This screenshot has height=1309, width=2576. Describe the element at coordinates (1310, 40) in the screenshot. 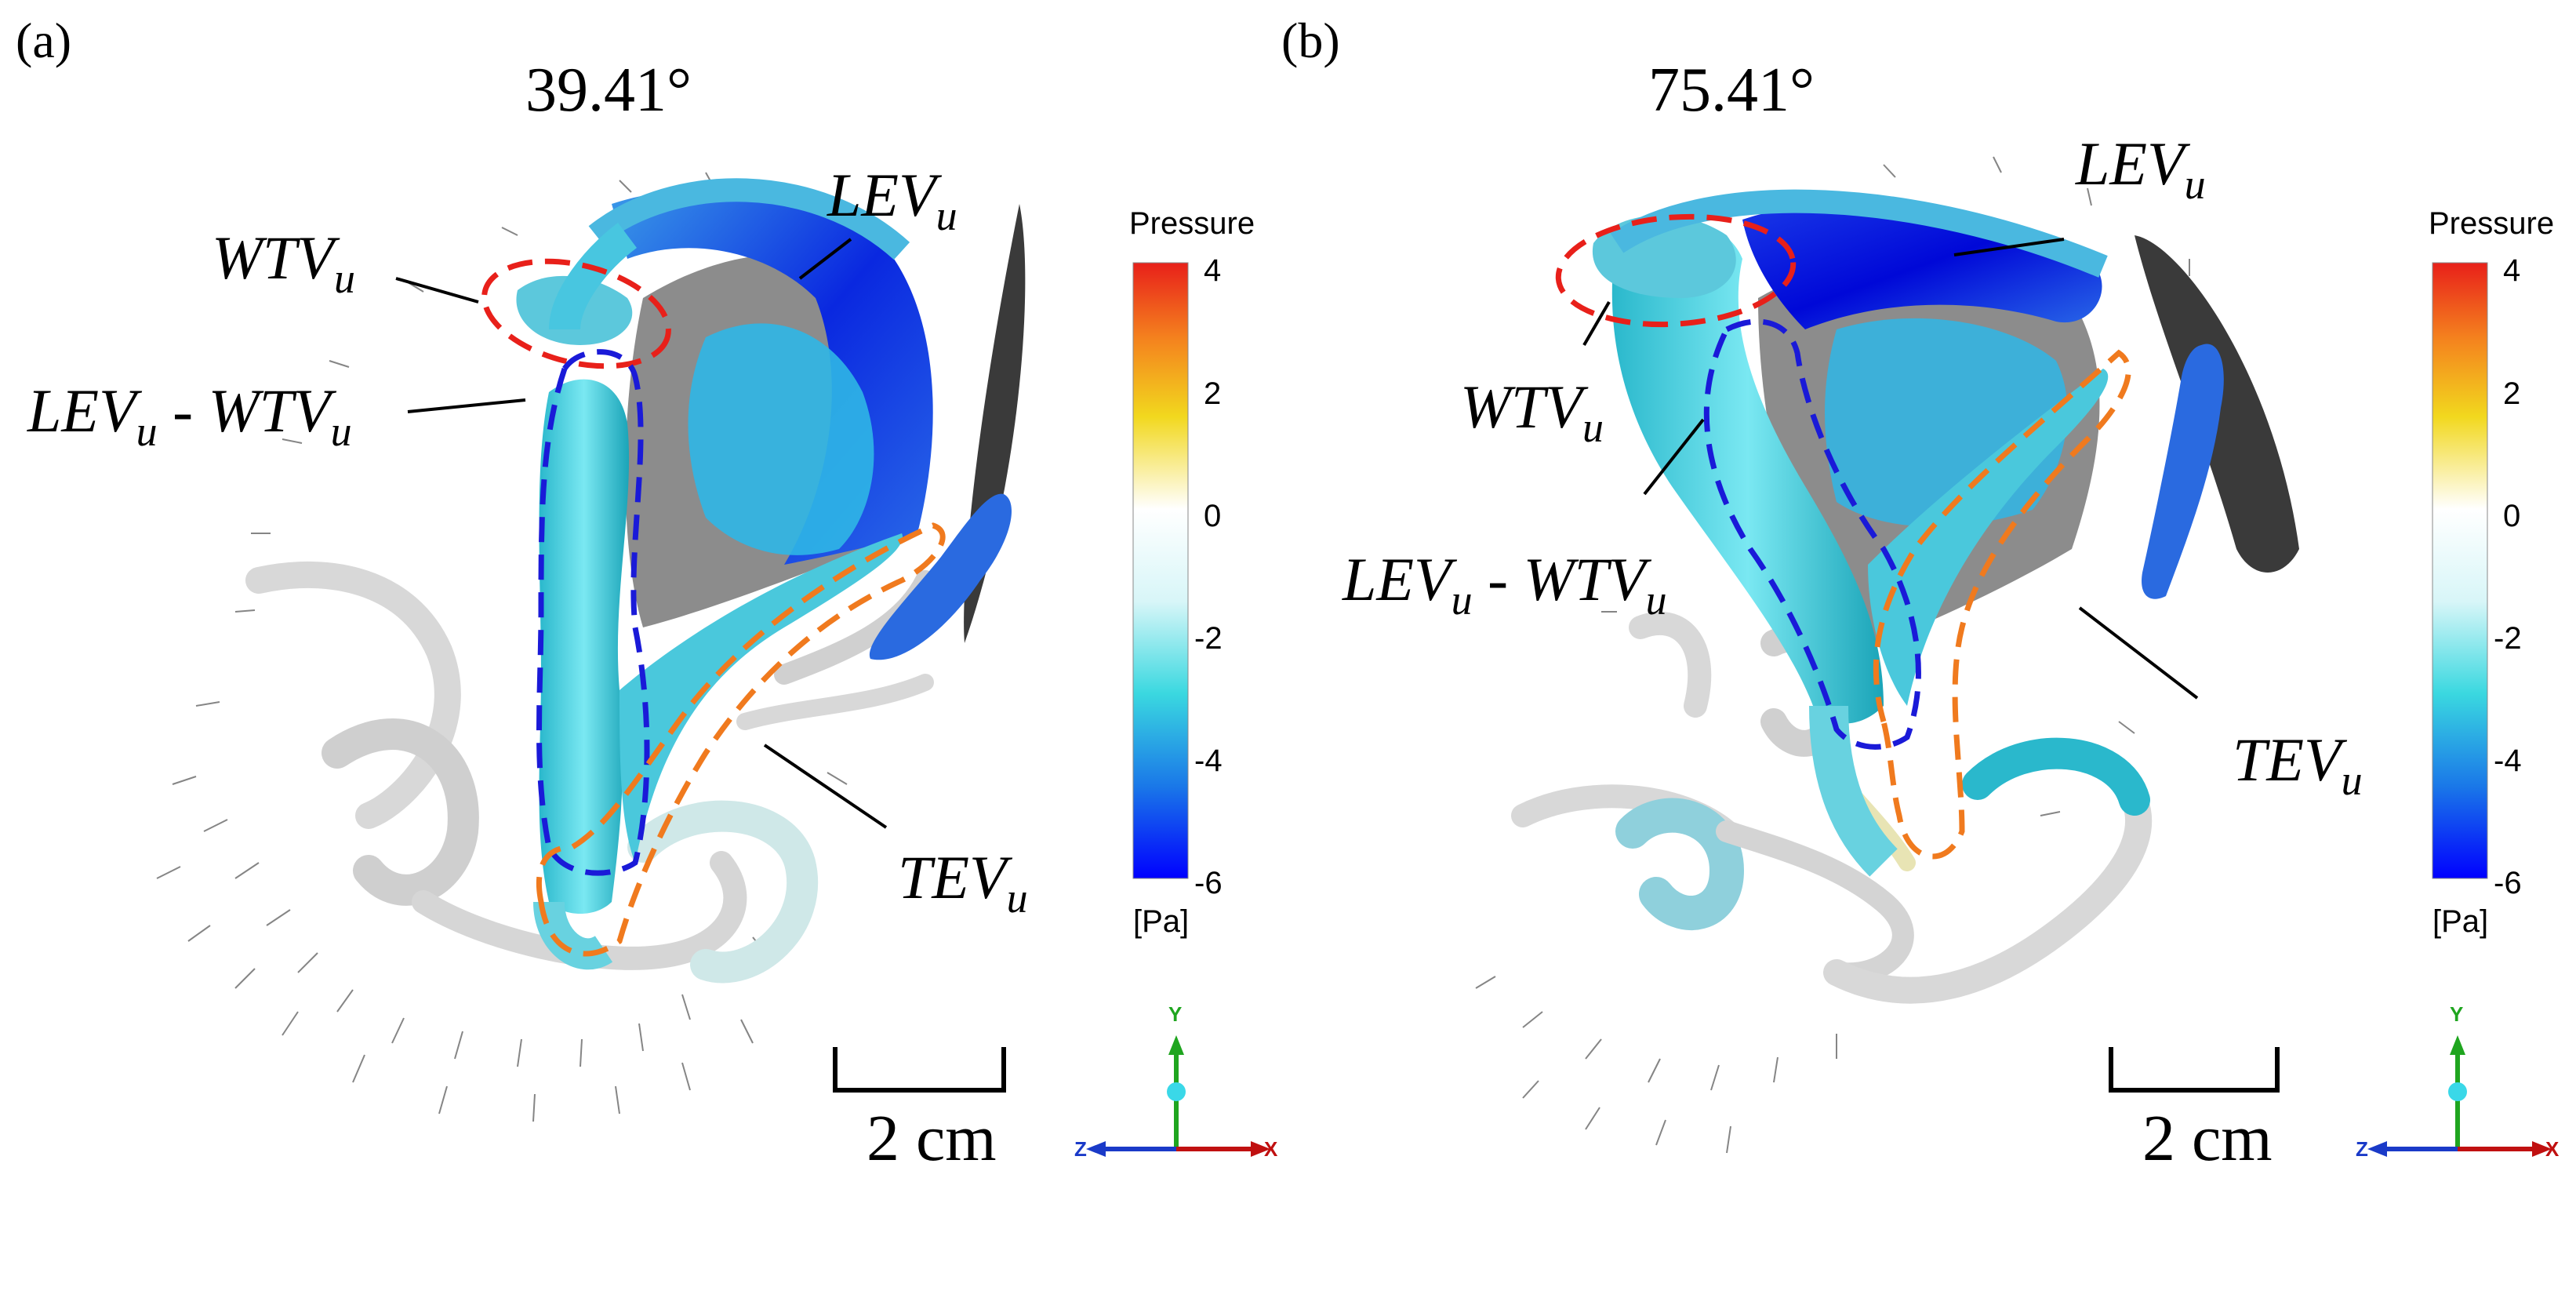

I see `panel-letter: (b)` at that location.